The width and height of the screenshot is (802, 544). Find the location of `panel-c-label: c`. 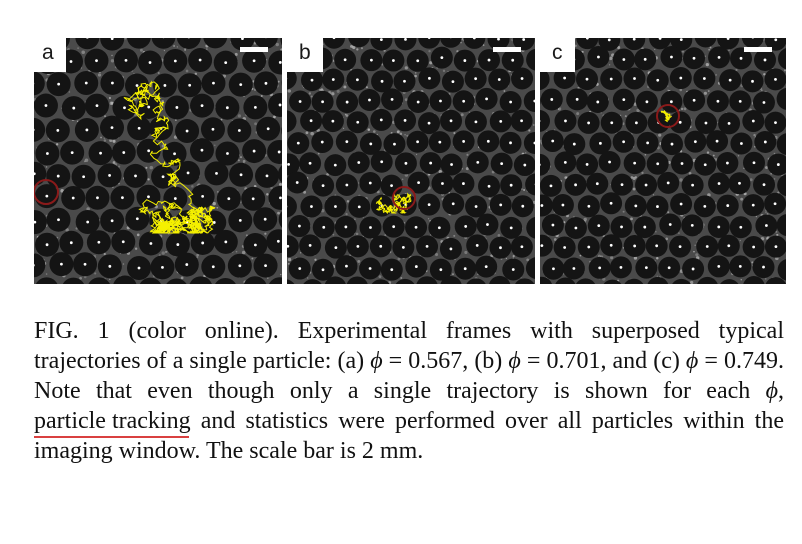

panel-c-label: c is located at coordinates (557, 55).